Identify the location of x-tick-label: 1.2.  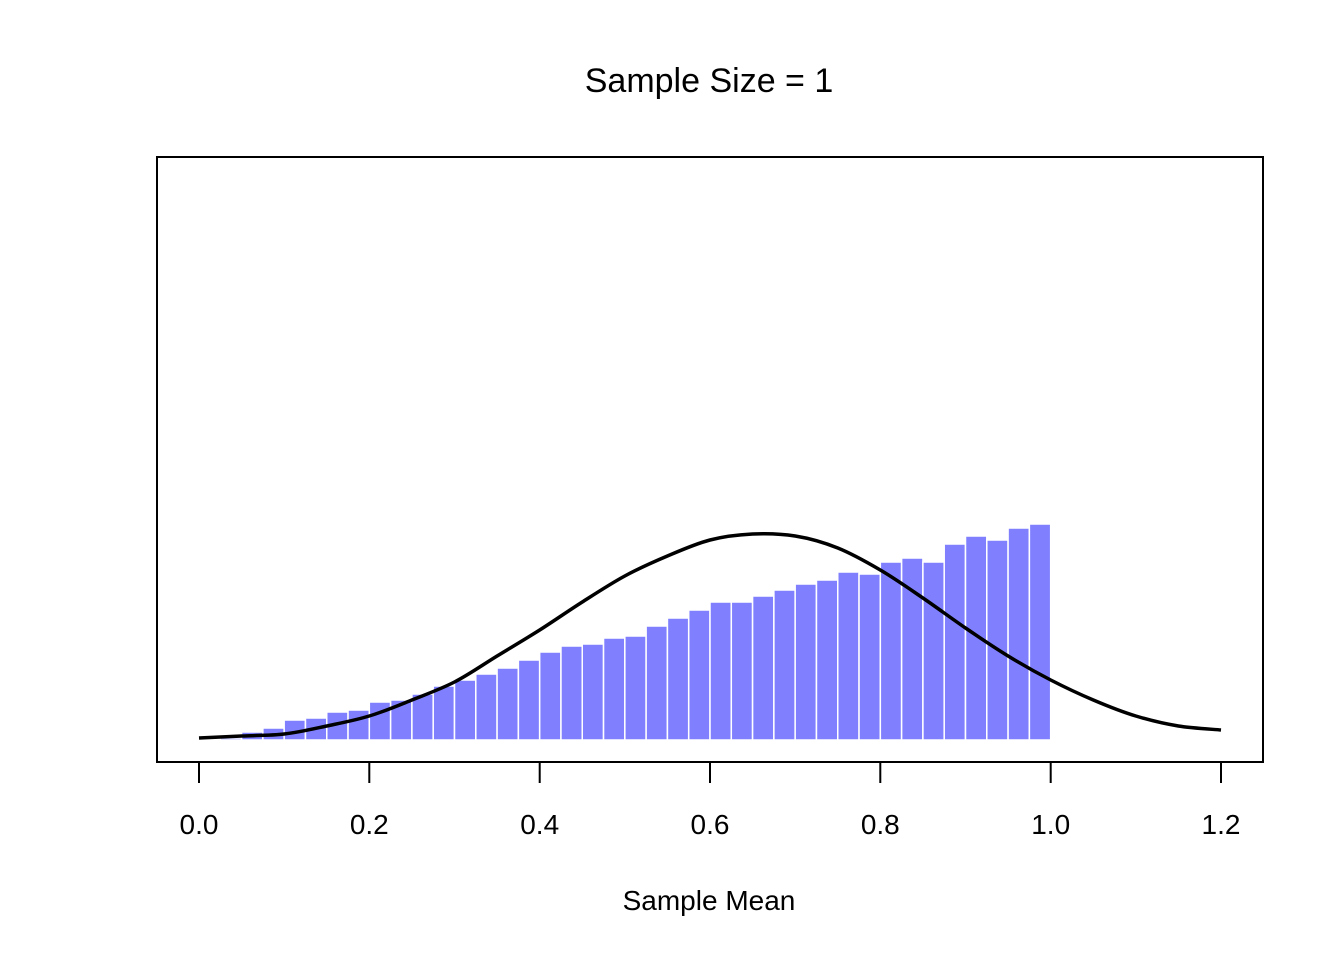
(1221, 824).